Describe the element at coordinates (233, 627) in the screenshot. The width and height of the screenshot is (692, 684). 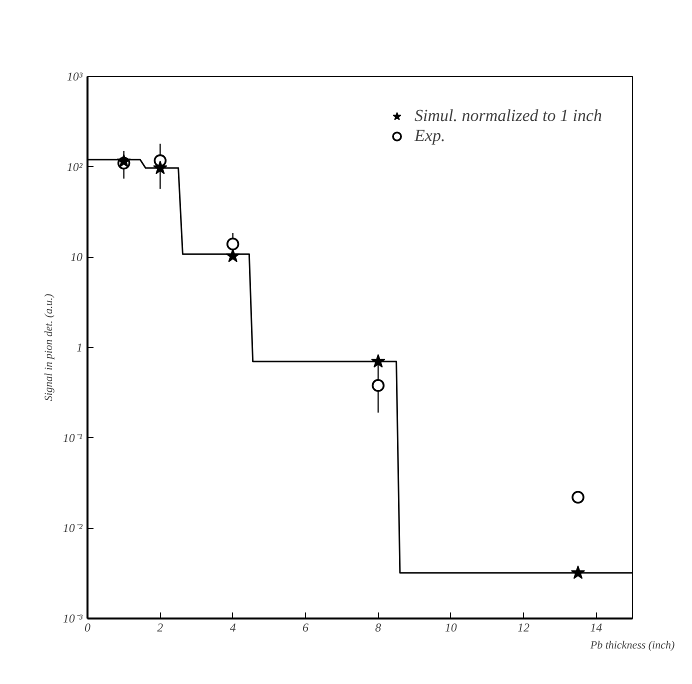
I see `x-tick-label: 4` at that location.